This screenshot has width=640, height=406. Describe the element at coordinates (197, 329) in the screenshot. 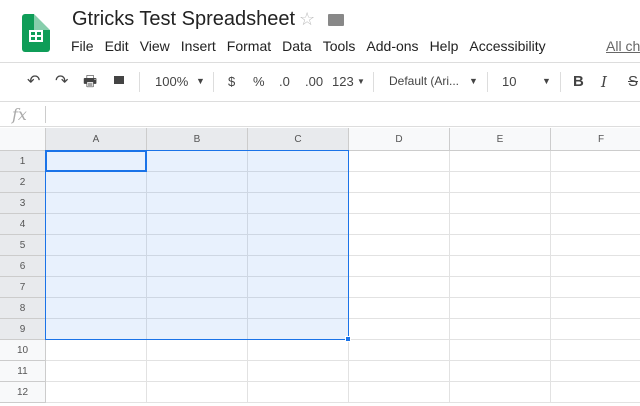

I see `cell-B9` at that location.